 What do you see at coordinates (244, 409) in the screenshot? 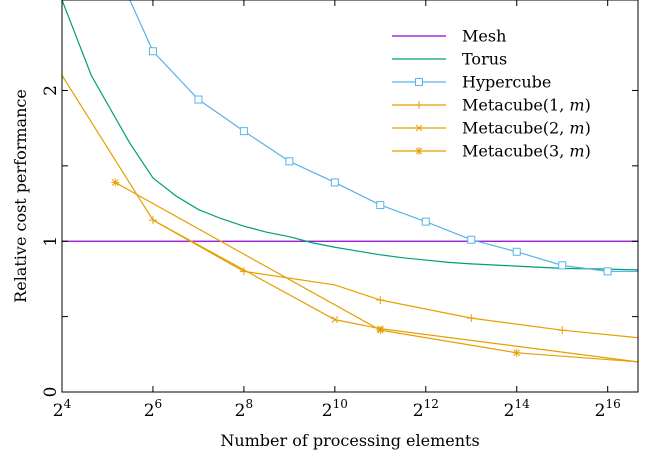
I see `x-tick-label-2: 28` at bounding box center [244, 409].